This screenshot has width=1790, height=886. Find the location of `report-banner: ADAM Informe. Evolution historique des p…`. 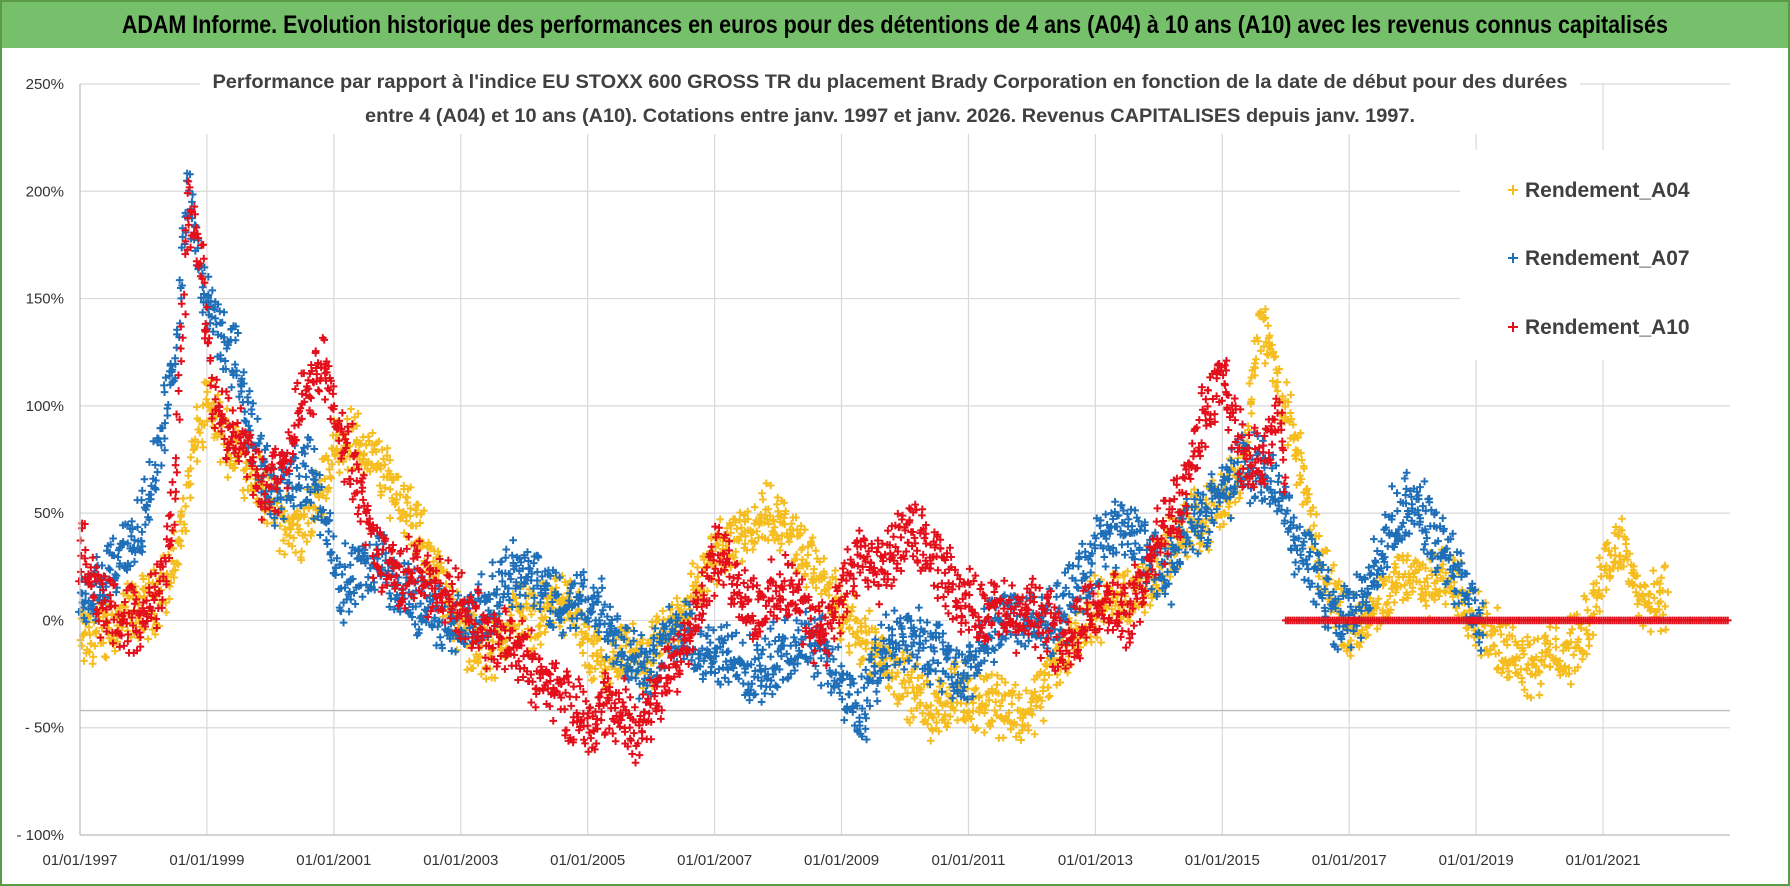

report-banner: ADAM Informe. Evolution historique des p… is located at coordinates (895, 25).